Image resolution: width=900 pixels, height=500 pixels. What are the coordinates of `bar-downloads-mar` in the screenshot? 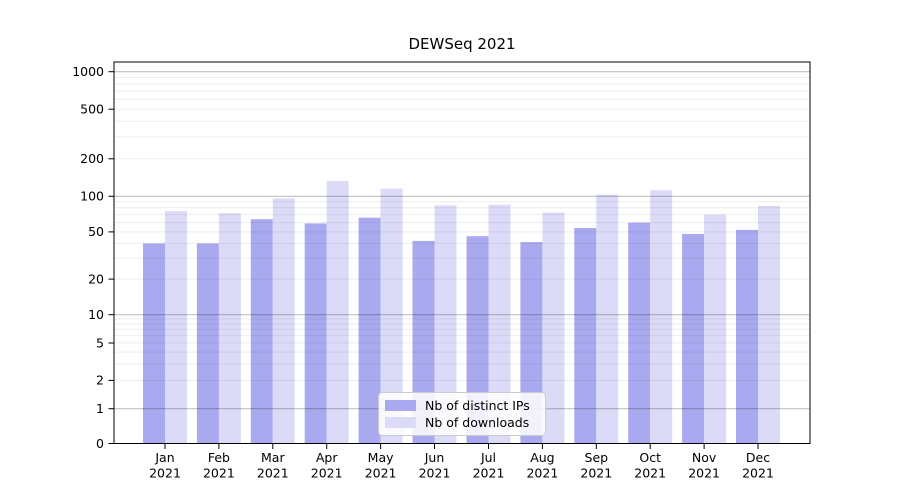 It's located at (283, 321).